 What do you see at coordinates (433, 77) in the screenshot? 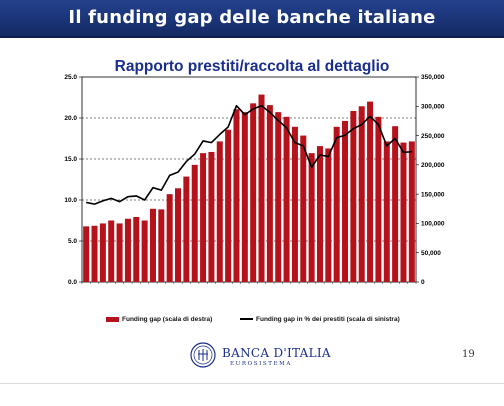
I see `right-axis-tick-label: 350,000` at bounding box center [433, 77].